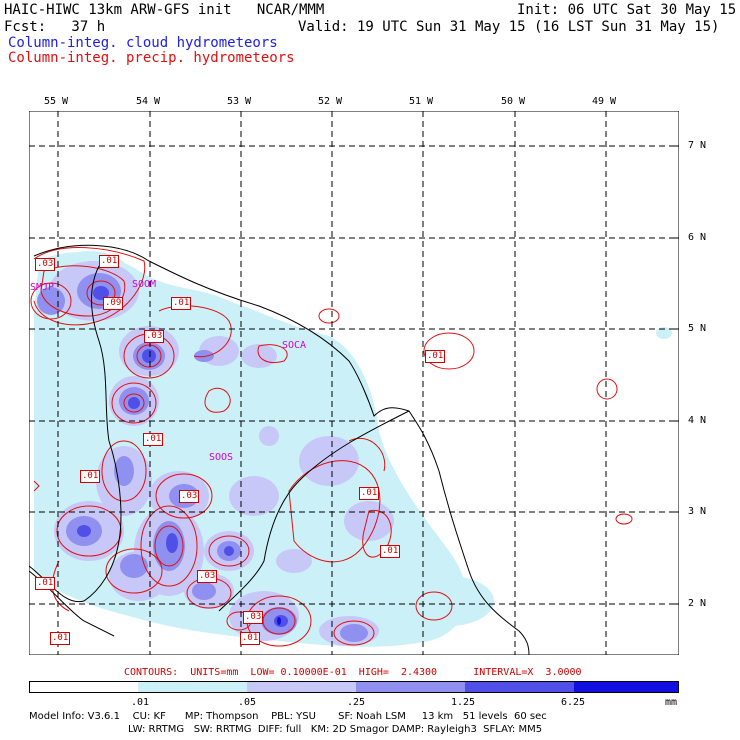 This screenshot has width=740, height=740. Describe the element at coordinates (463, 702) in the screenshot. I see `colorbar-tick: 1.25` at that location.